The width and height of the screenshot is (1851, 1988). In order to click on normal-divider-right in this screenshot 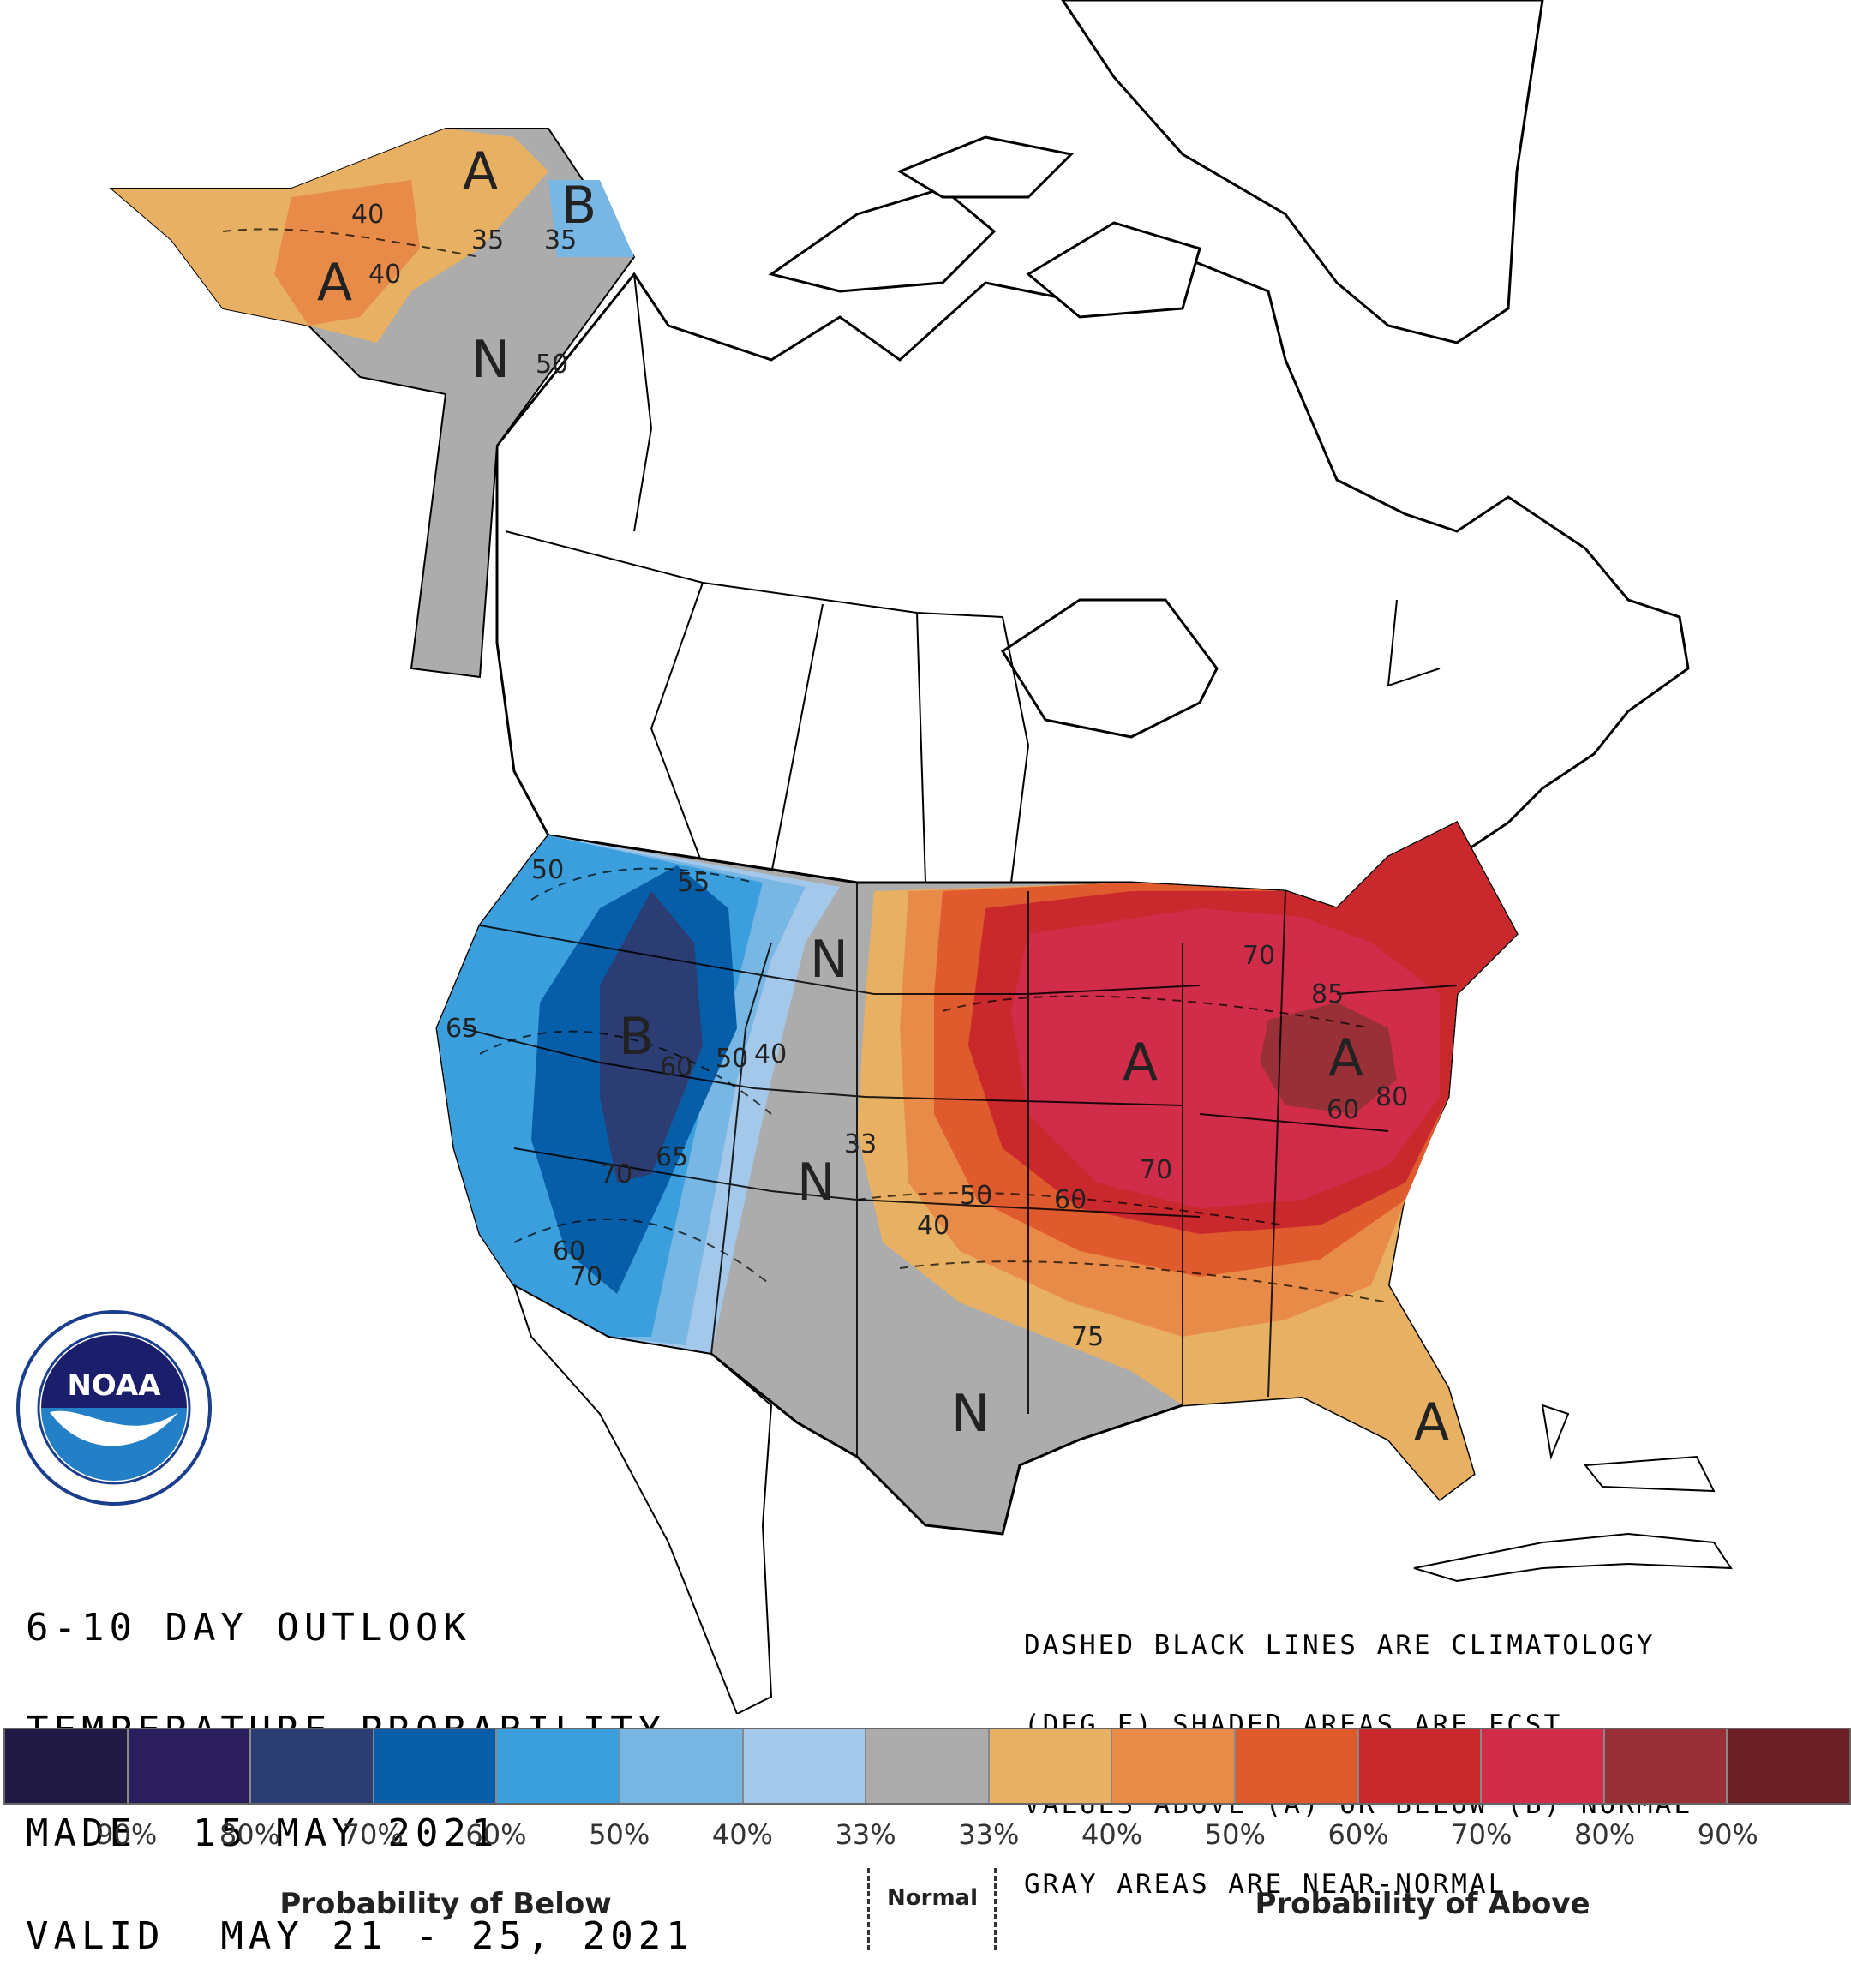, I will do `click(995, 1909)`.